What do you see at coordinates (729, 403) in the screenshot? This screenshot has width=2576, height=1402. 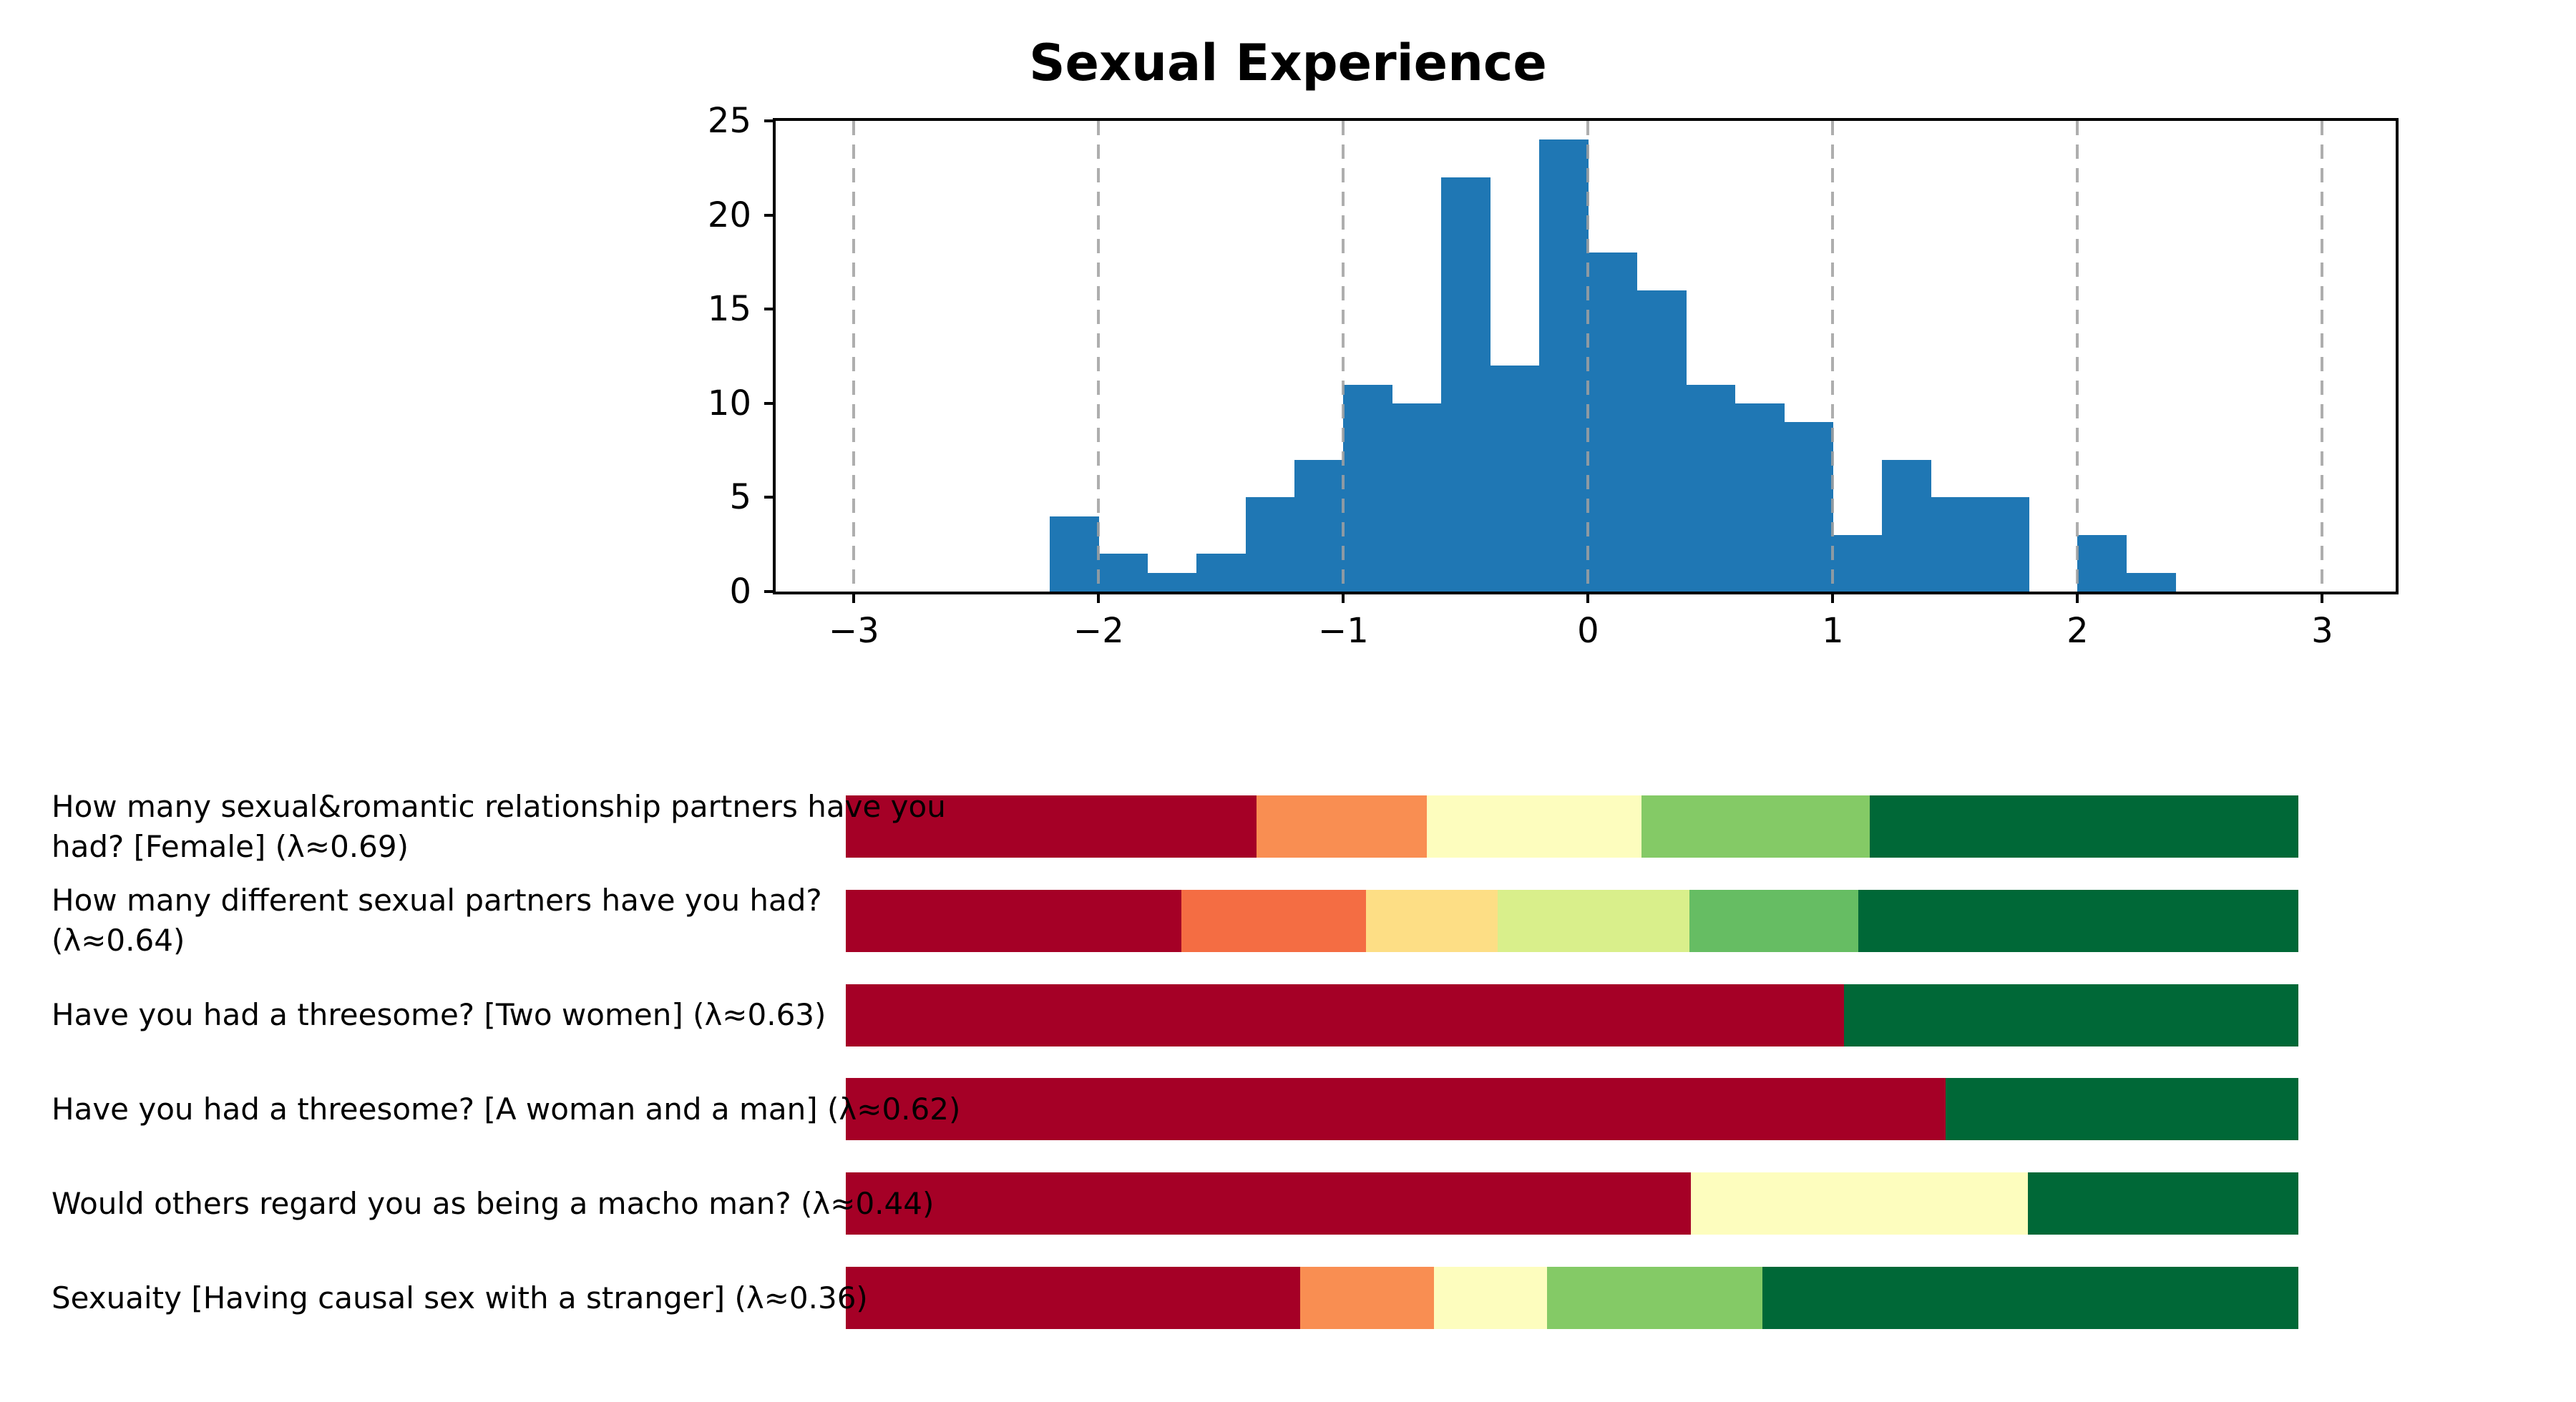 I see `y-tick-label: 10` at bounding box center [729, 403].